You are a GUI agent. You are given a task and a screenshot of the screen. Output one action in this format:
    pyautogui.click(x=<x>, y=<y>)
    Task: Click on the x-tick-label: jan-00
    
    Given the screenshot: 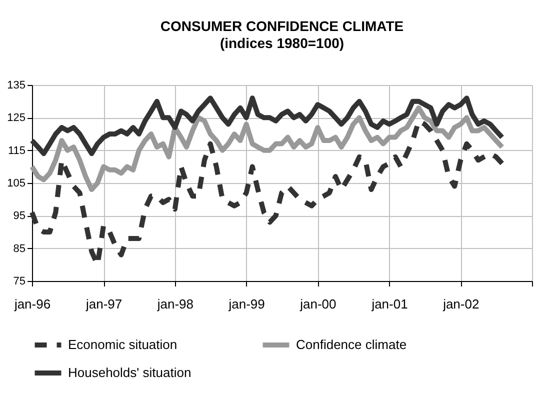 What is the action you would take?
    pyautogui.click(x=317, y=304)
    